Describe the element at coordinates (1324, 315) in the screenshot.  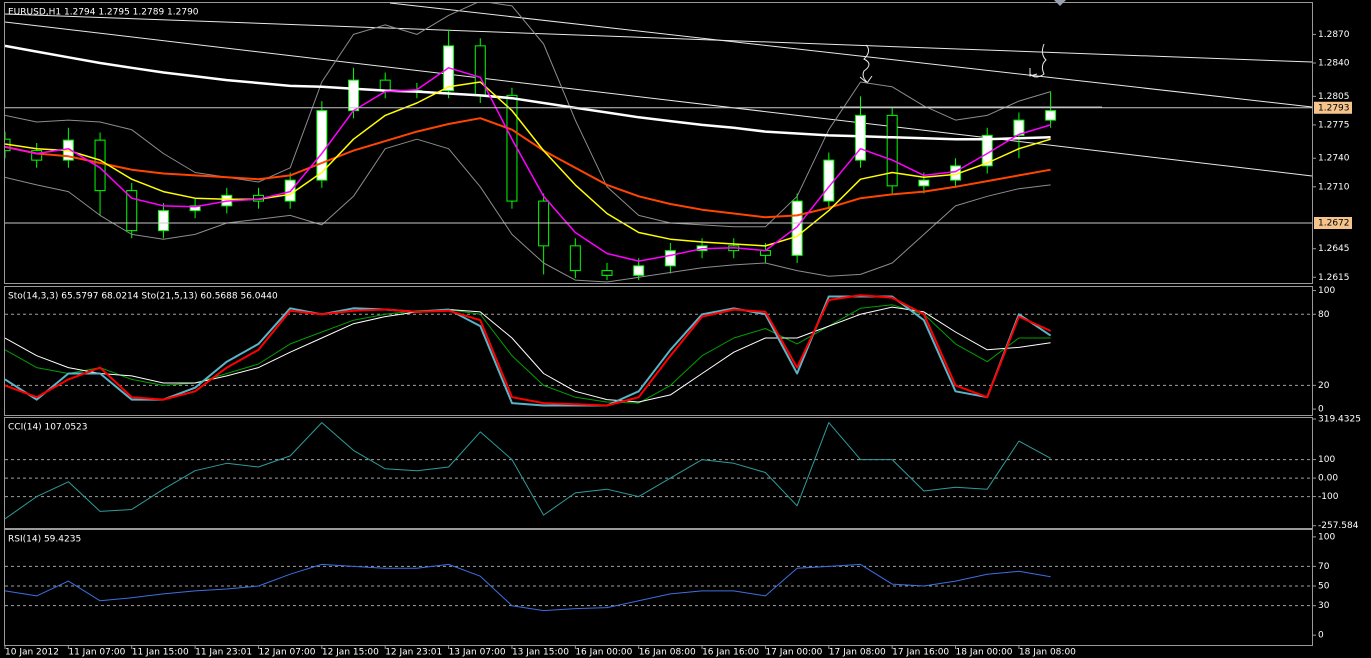
I see `y-tick-label: 80` at that location.